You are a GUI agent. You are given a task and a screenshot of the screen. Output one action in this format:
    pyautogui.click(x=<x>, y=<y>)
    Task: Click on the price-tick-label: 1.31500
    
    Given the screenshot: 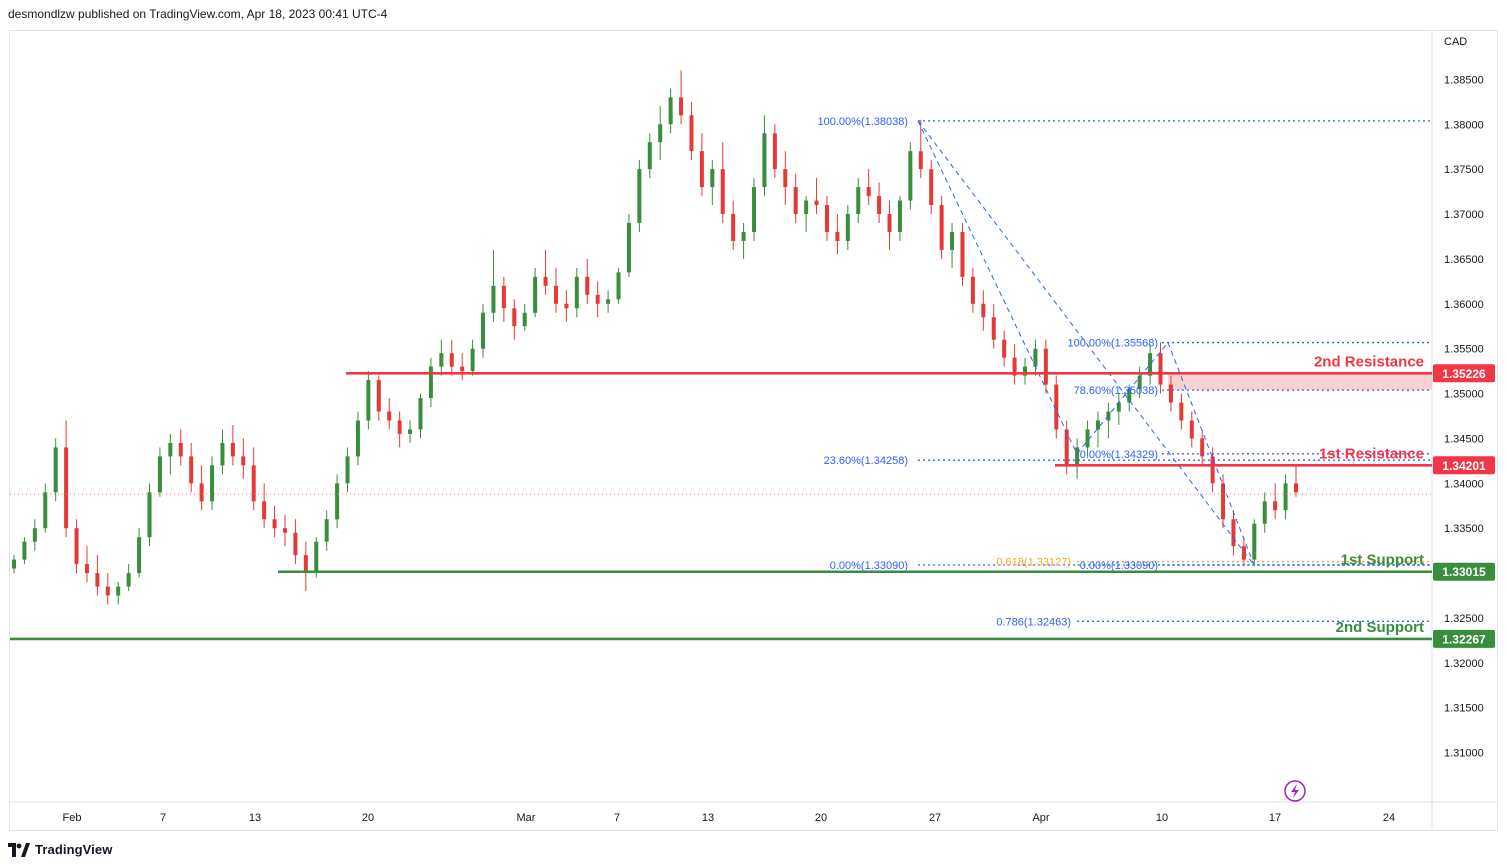 What is the action you would take?
    pyautogui.click(x=1464, y=709)
    